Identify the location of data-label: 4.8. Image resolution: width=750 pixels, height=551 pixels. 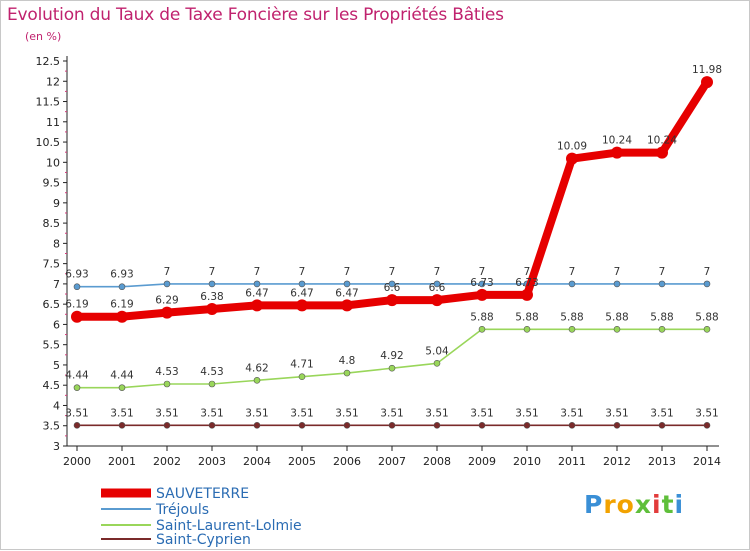
(347, 361).